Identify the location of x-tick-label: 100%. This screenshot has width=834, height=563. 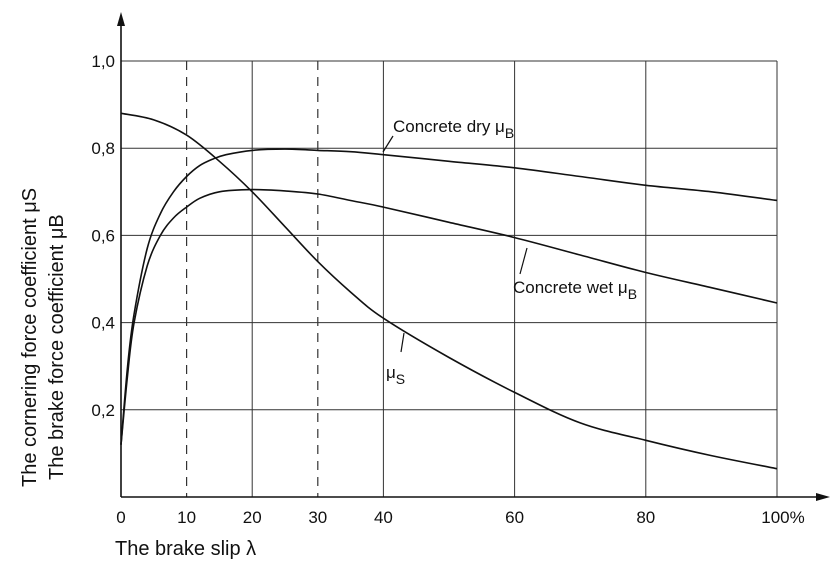
(782, 517).